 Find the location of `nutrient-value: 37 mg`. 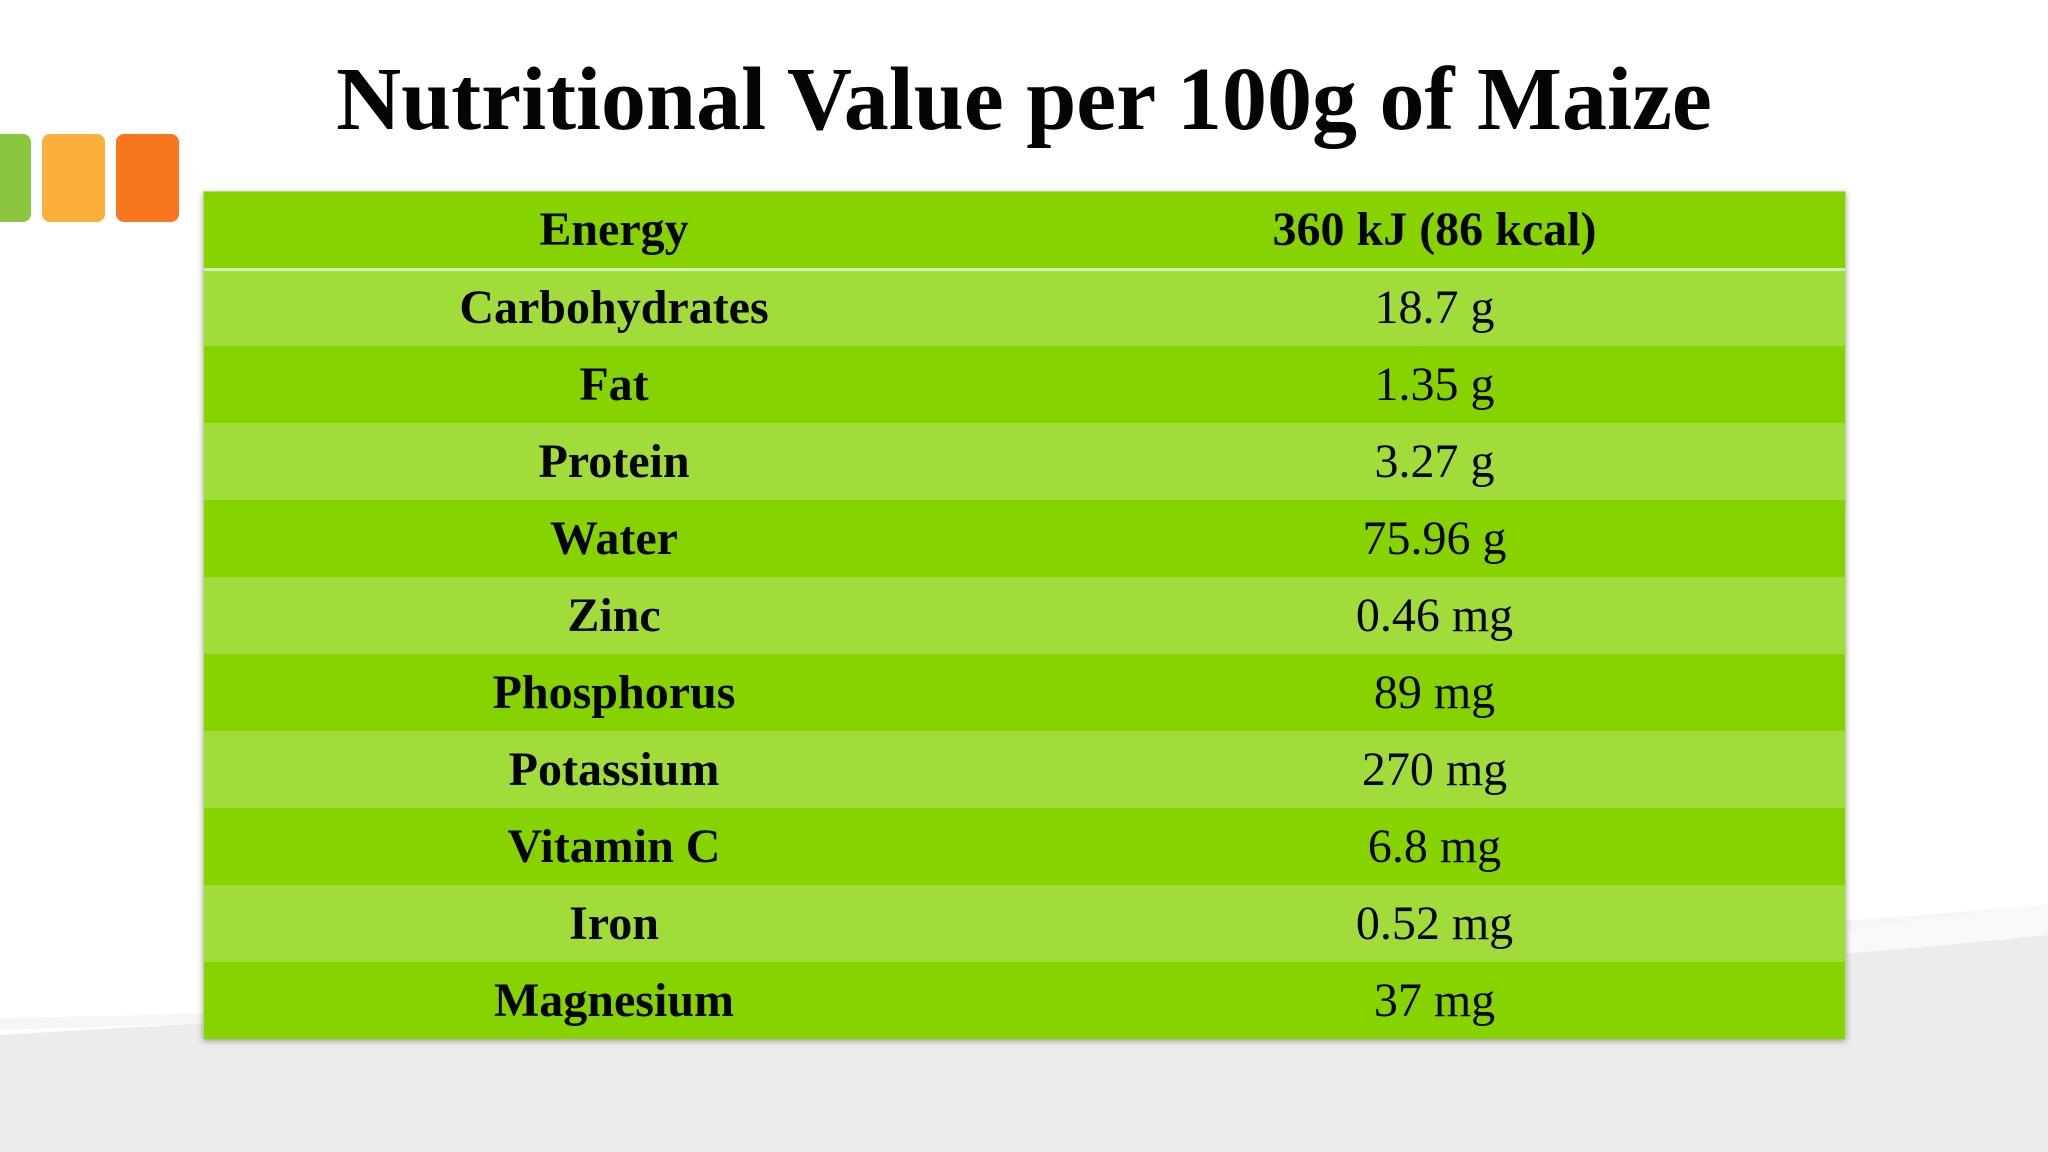

nutrient-value: 37 mg is located at coordinates (1434, 1000).